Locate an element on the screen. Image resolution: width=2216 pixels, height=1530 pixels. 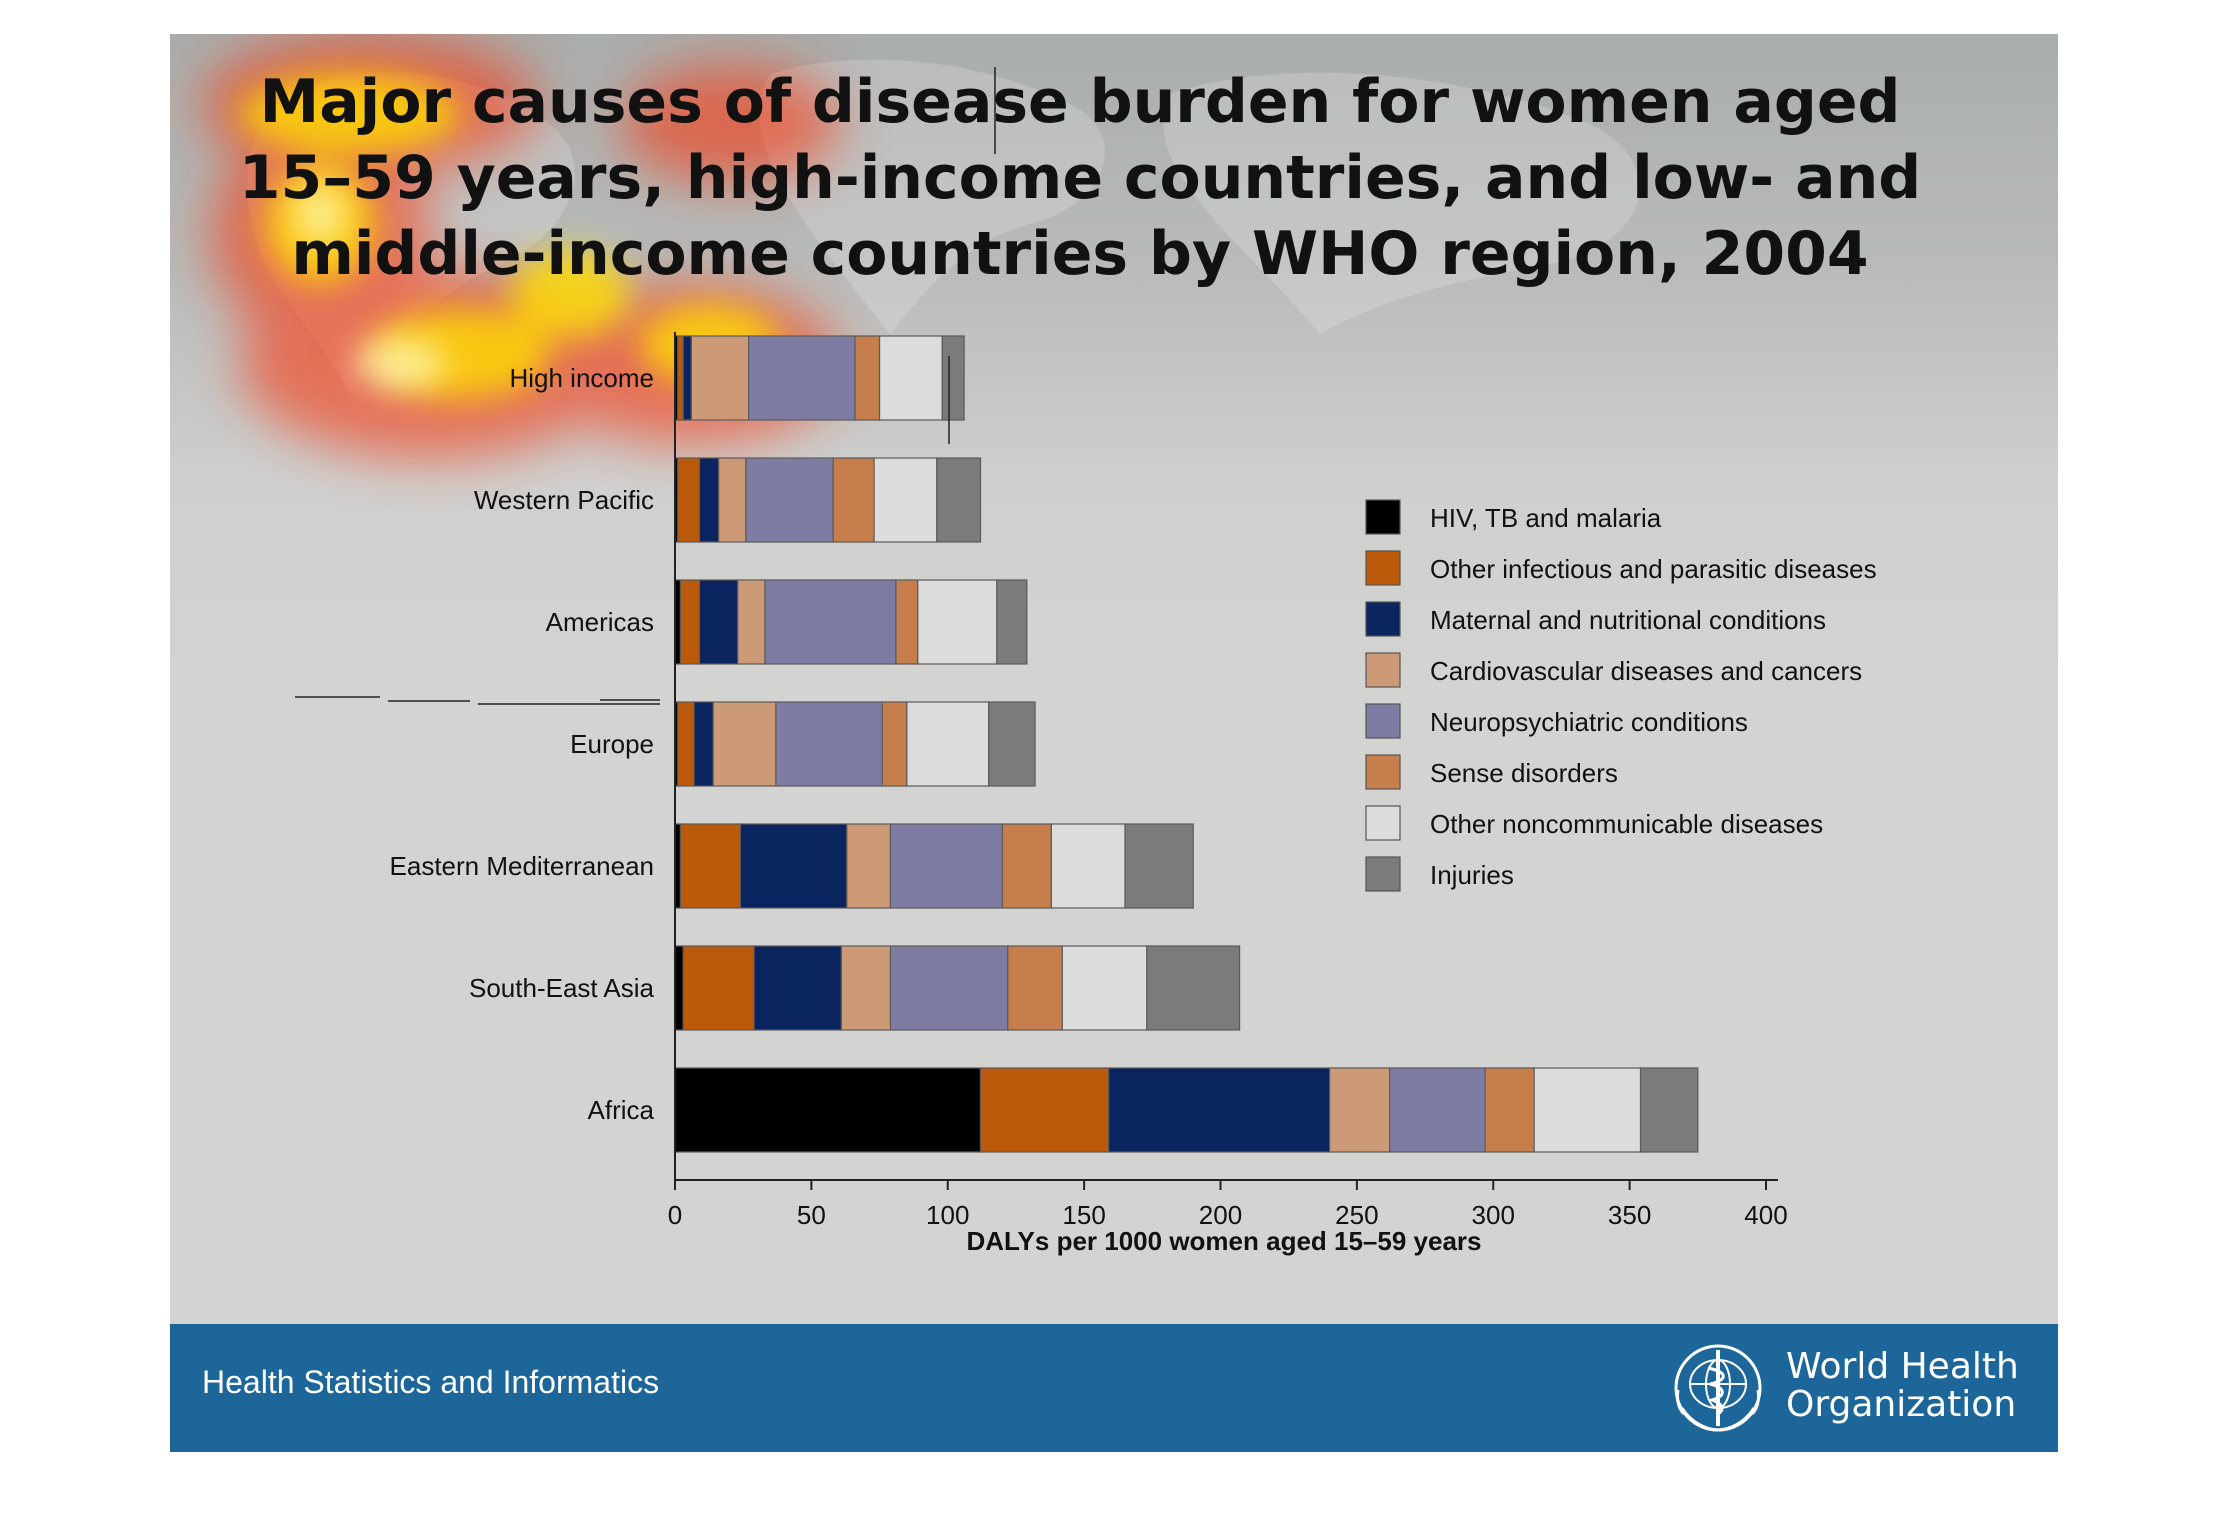
category-label: Americas is located at coordinates (600, 622).